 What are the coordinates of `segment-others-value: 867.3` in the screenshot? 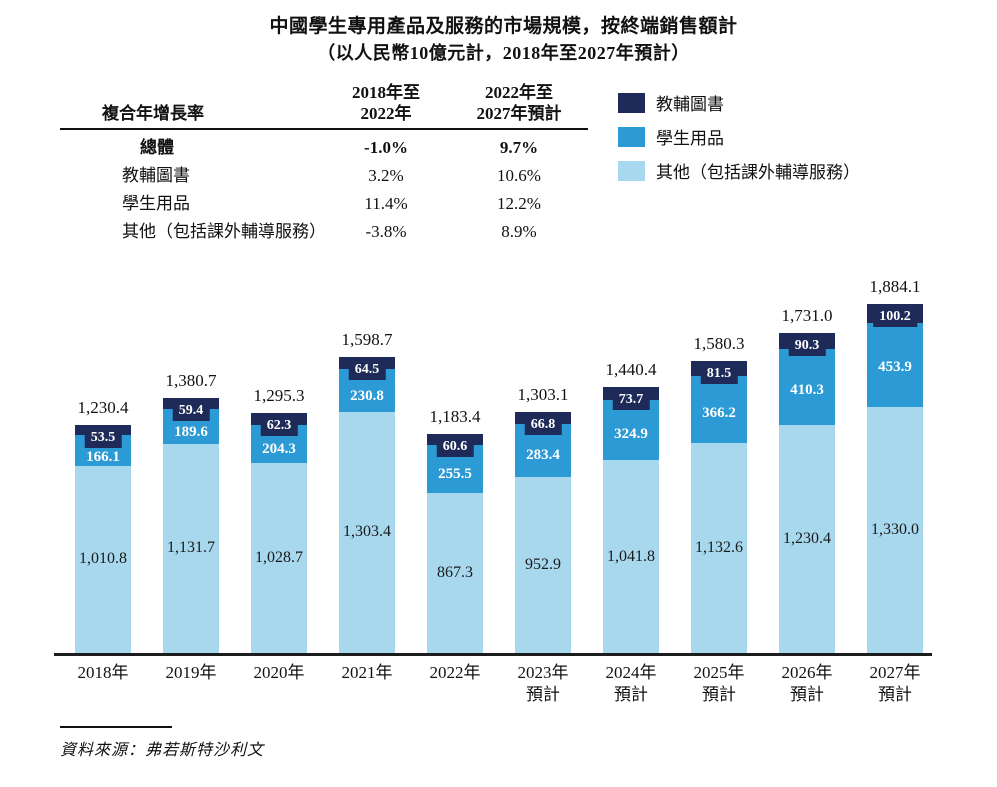 It's located at (455, 572).